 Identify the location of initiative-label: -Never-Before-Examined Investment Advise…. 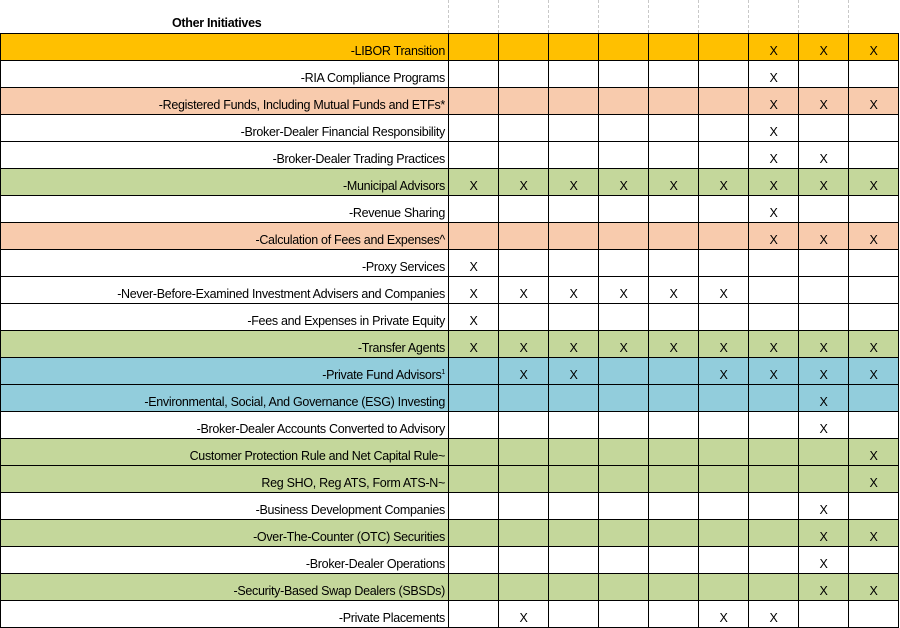
(224, 290).